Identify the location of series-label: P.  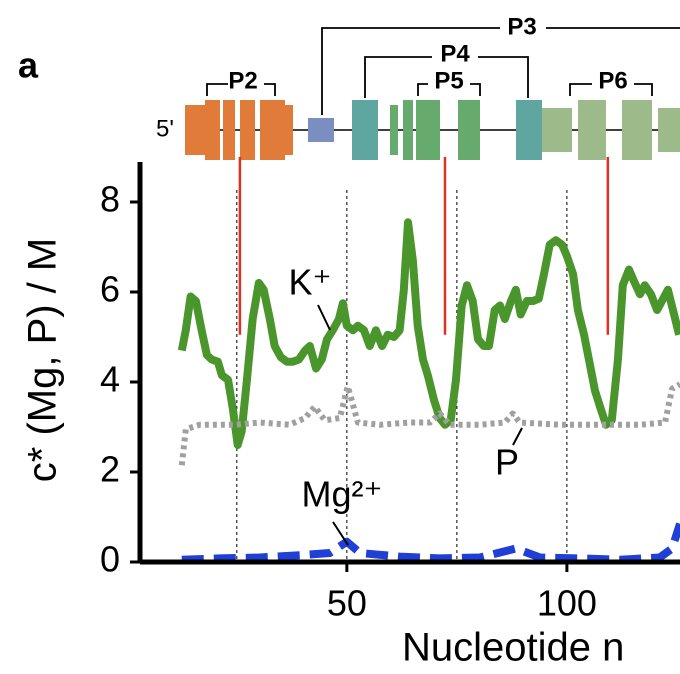
(507, 462).